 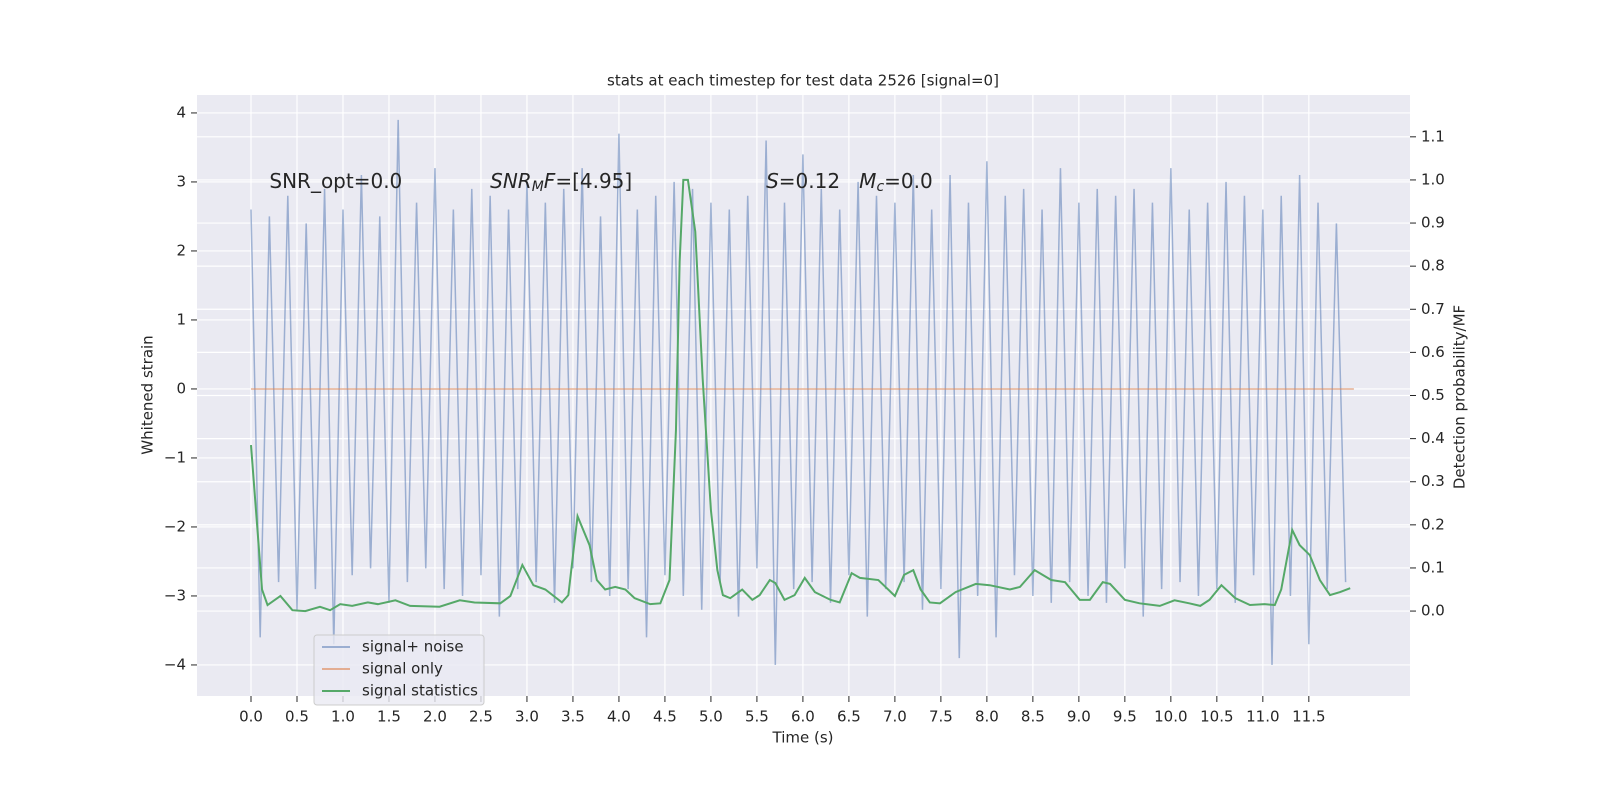 I want to click on x-tick-label: 10.5, so click(x=1216, y=717).